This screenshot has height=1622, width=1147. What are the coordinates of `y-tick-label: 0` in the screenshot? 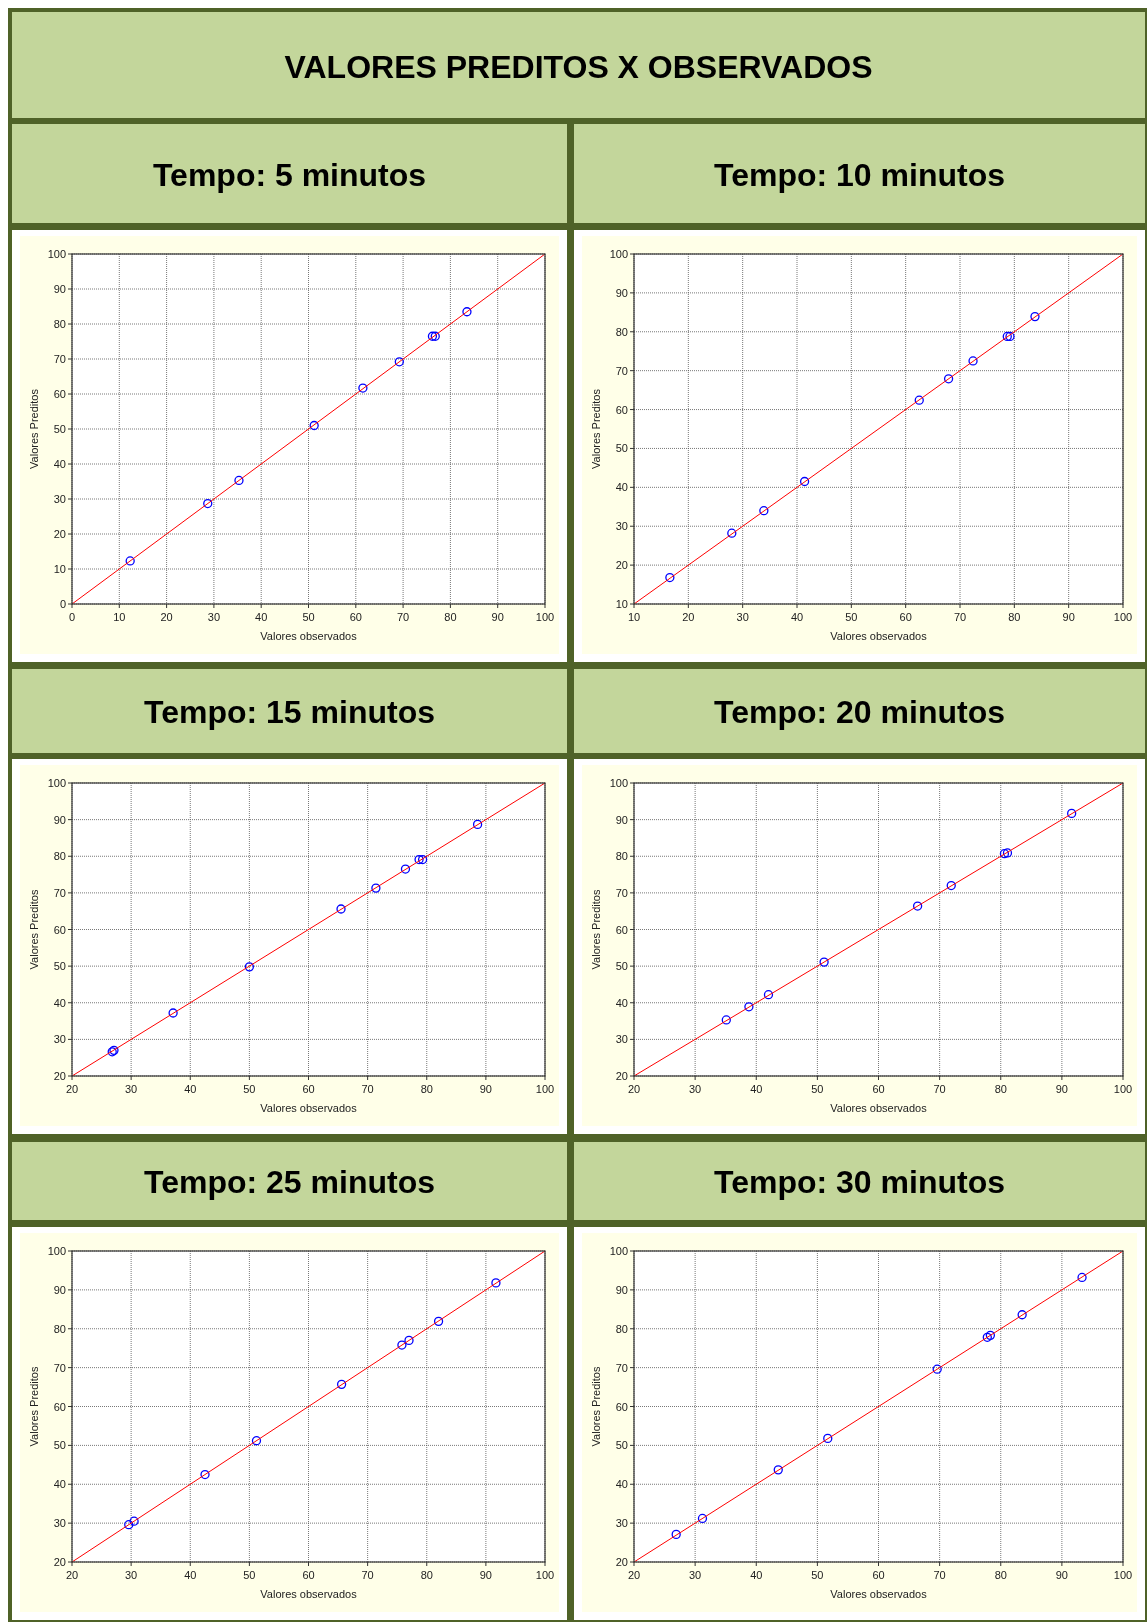 It's located at (62, 604).